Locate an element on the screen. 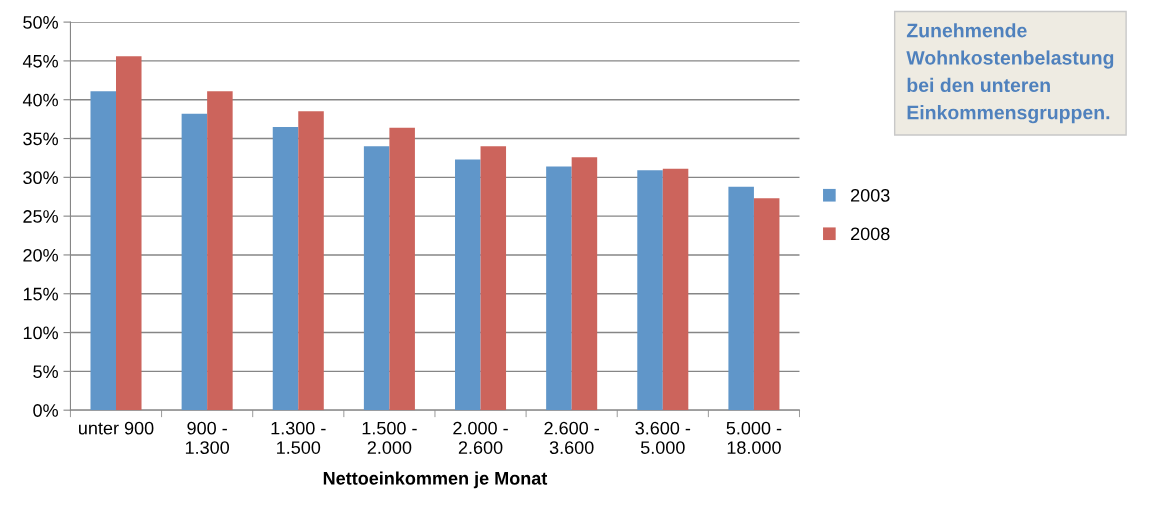 This screenshot has height=514, width=1174. y-tick-label: 15% is located at coordinates (40, 294).